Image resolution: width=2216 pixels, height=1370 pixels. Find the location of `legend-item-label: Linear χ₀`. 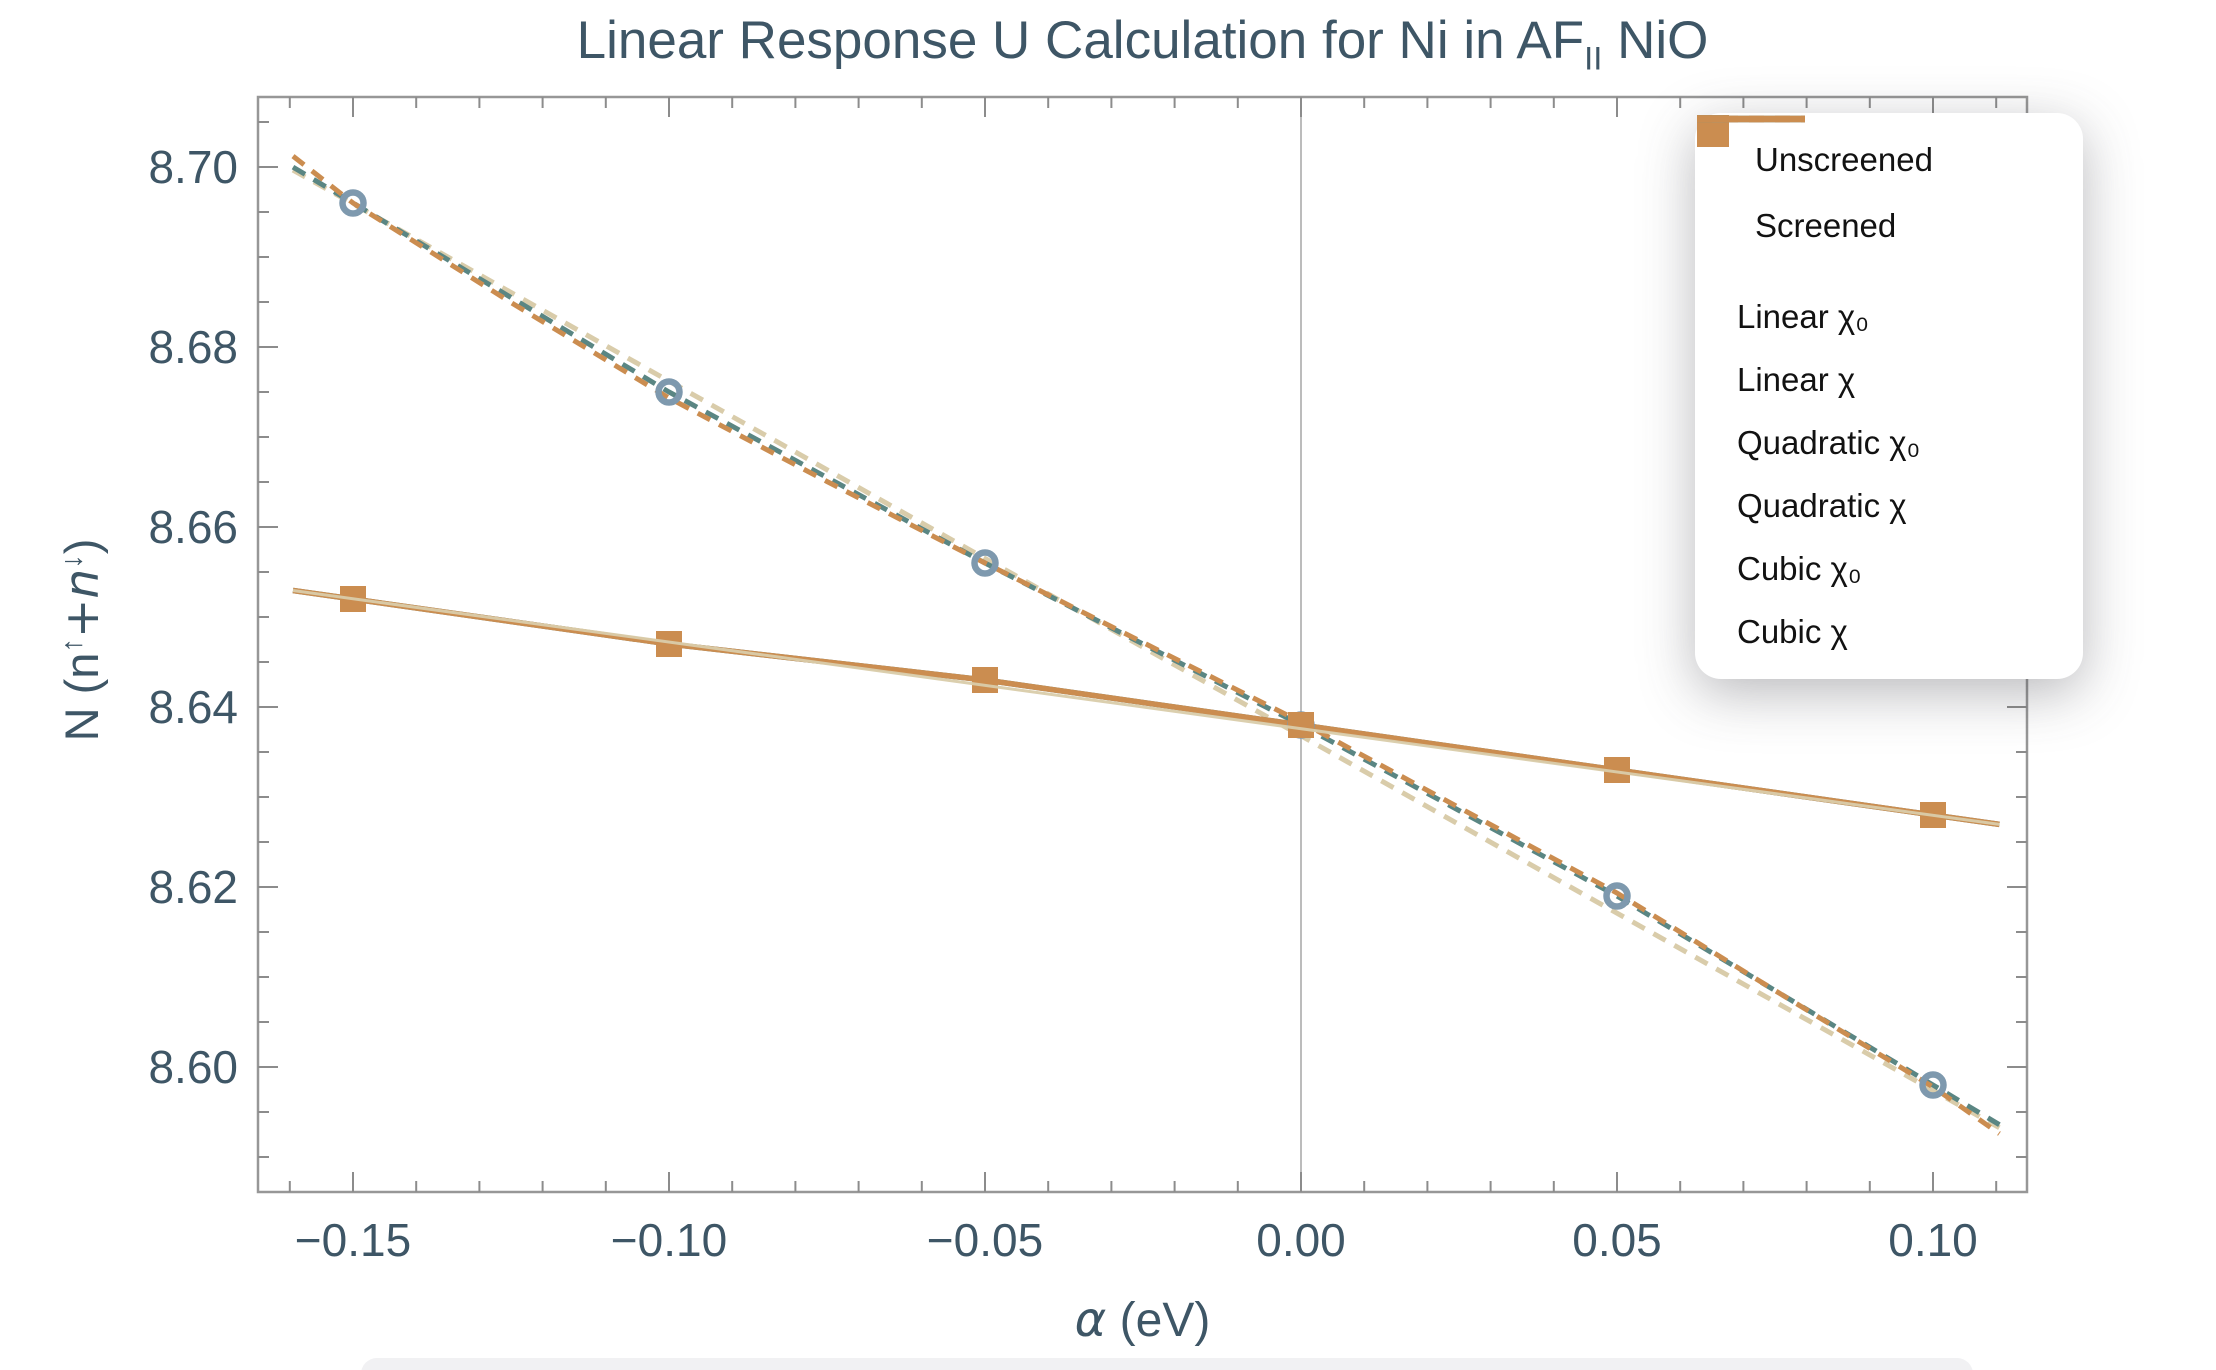

legend-item-label: Linear χ₀ is located at coordinates (1803, 316).